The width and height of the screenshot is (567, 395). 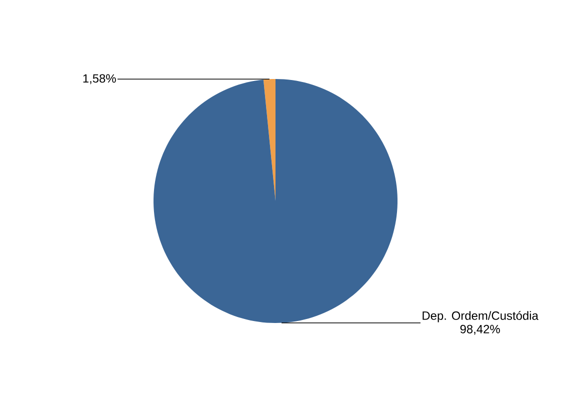 I want to click on slice-label: Dep. Ordem/Custódia, so click(x=480, y=316).